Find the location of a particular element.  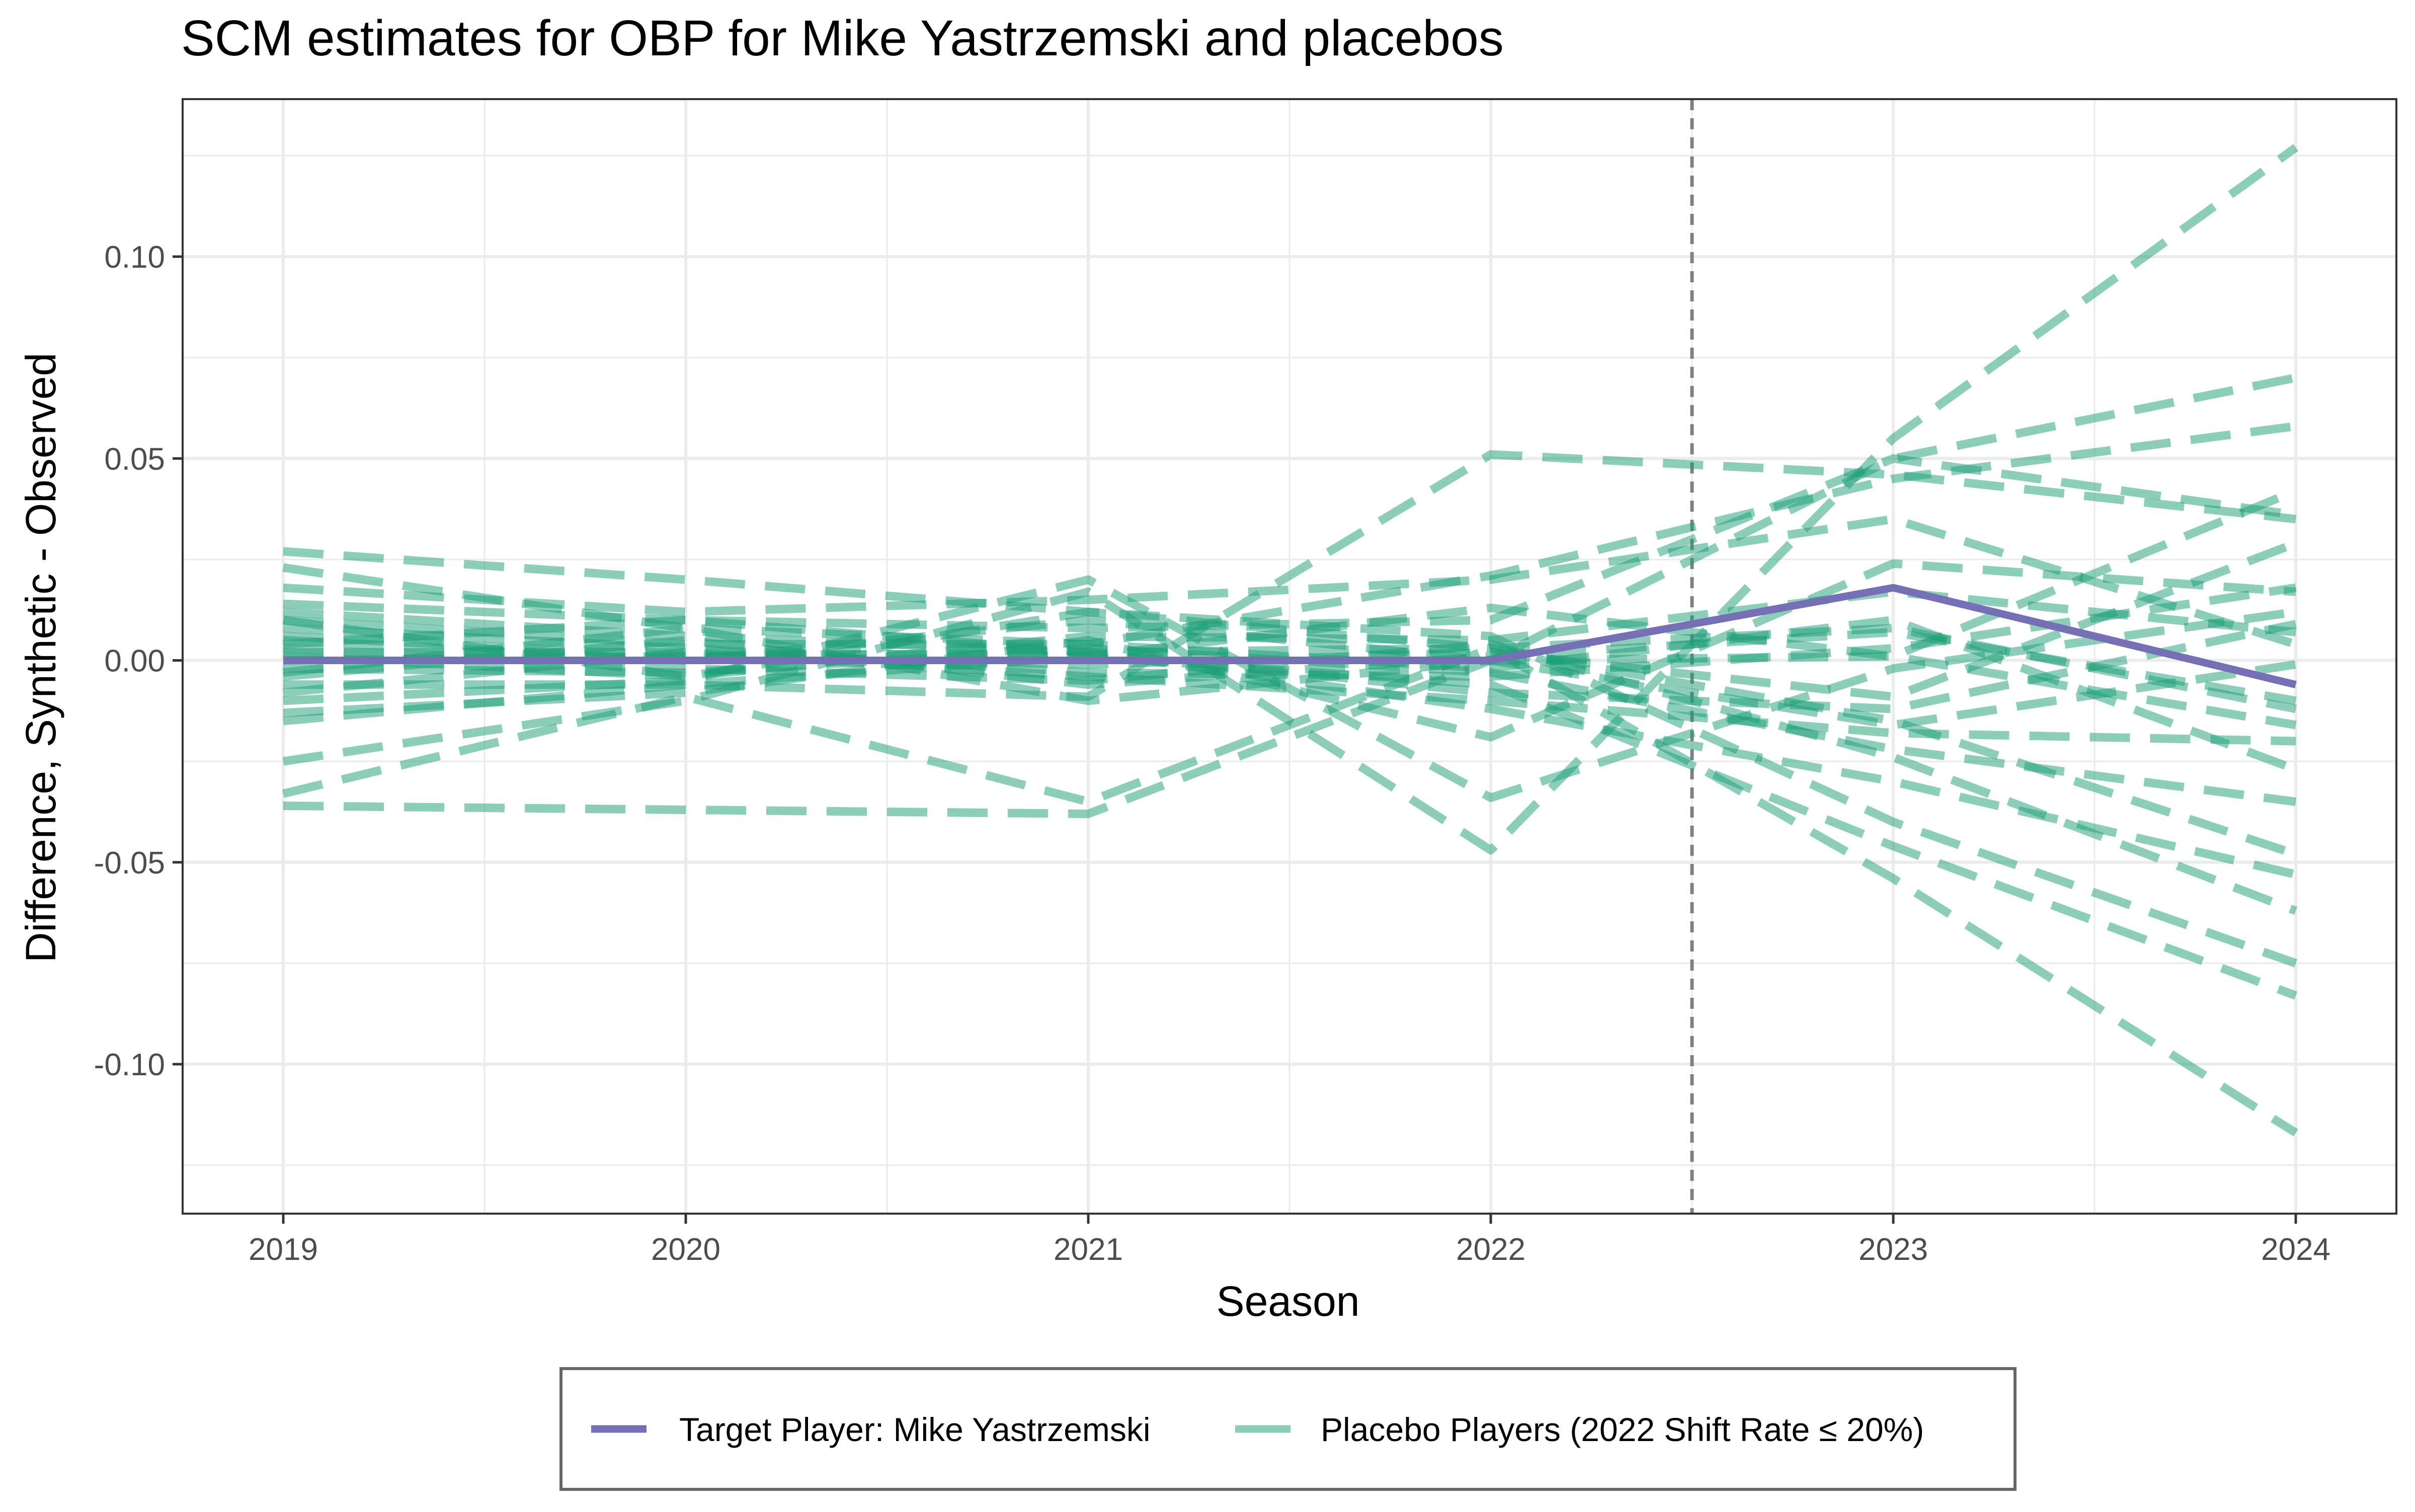

x-tick-label: 2020 is located at coordinates (685, 1249).